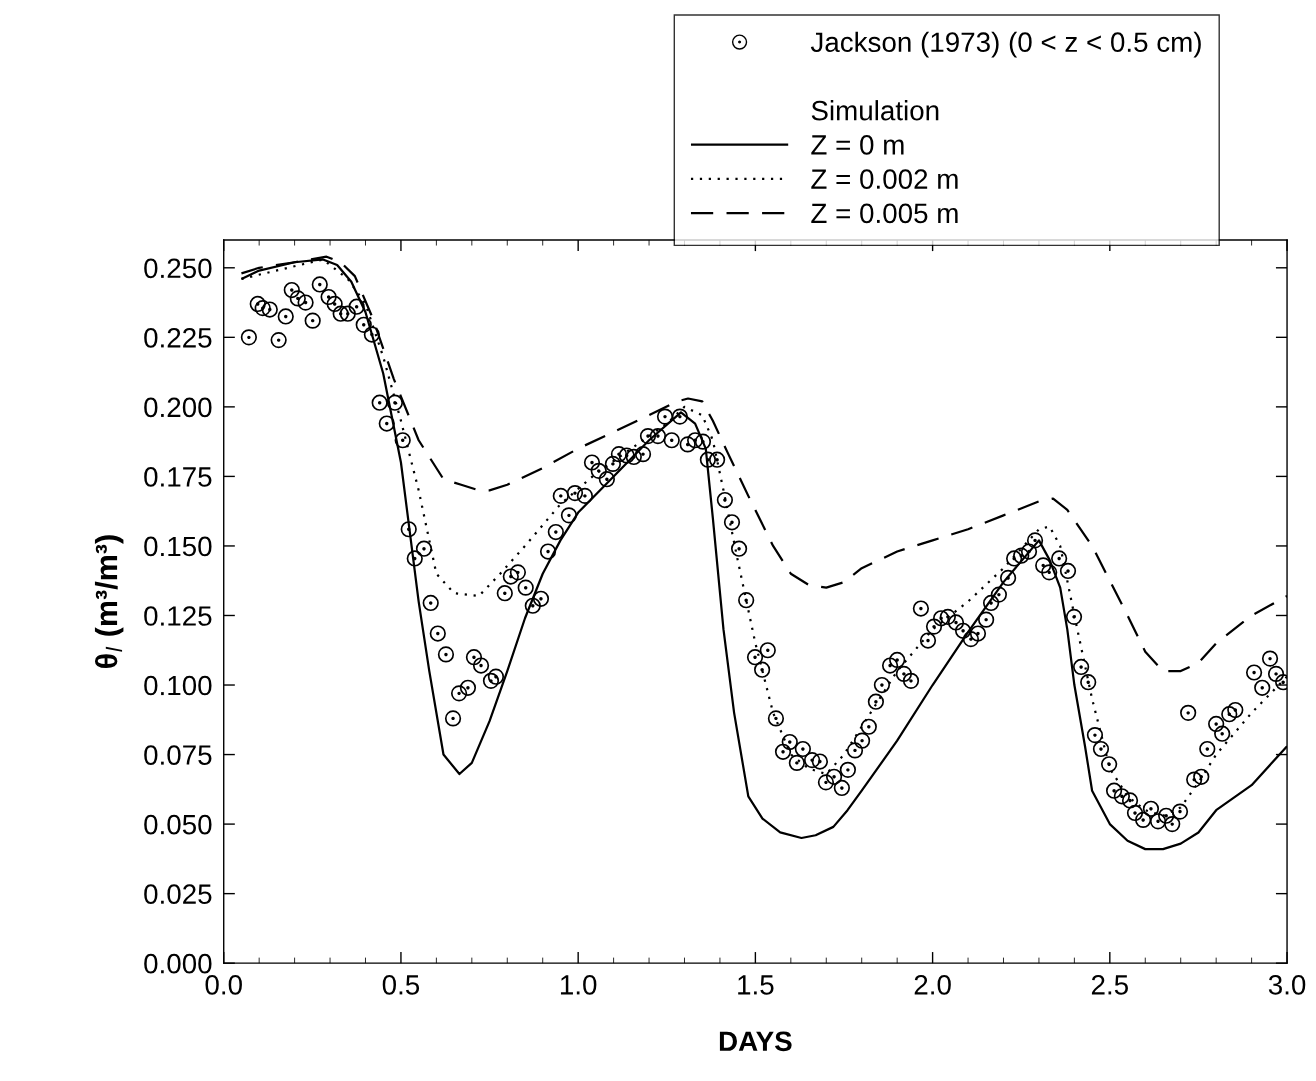  Describe the element at coordinates (1109, 985) in the screenshot. I see `x-tick-label: 2.5` at that location.